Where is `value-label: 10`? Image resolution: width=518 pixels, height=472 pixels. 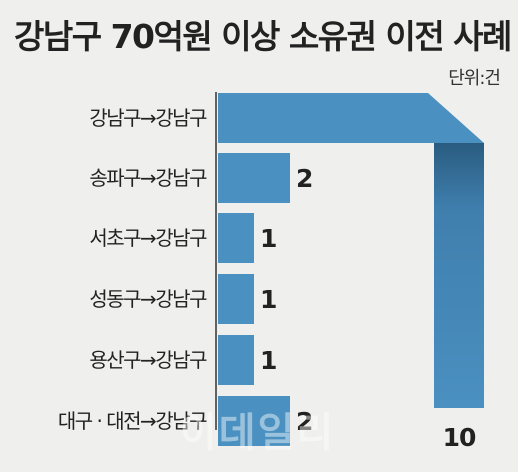
value-label: 10 is located at coordinates (459, 437).